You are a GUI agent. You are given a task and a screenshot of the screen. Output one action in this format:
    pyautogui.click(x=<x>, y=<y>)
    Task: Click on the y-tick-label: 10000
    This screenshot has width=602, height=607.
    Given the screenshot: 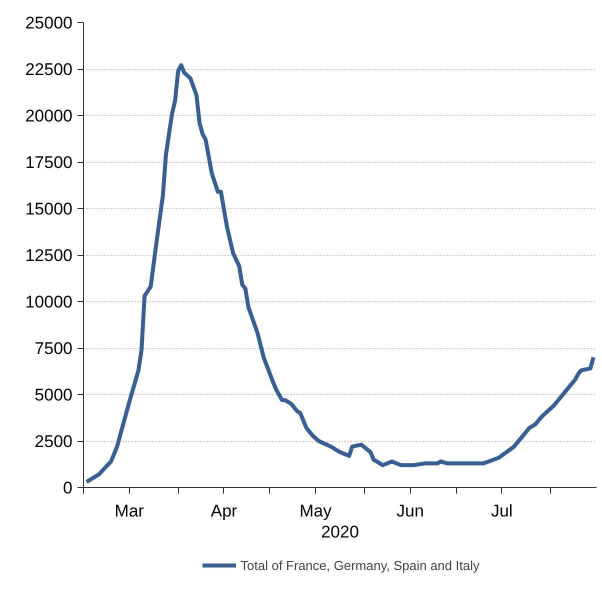 What is the action you would take?
    pyautogui.click(x=49, y=302)
    